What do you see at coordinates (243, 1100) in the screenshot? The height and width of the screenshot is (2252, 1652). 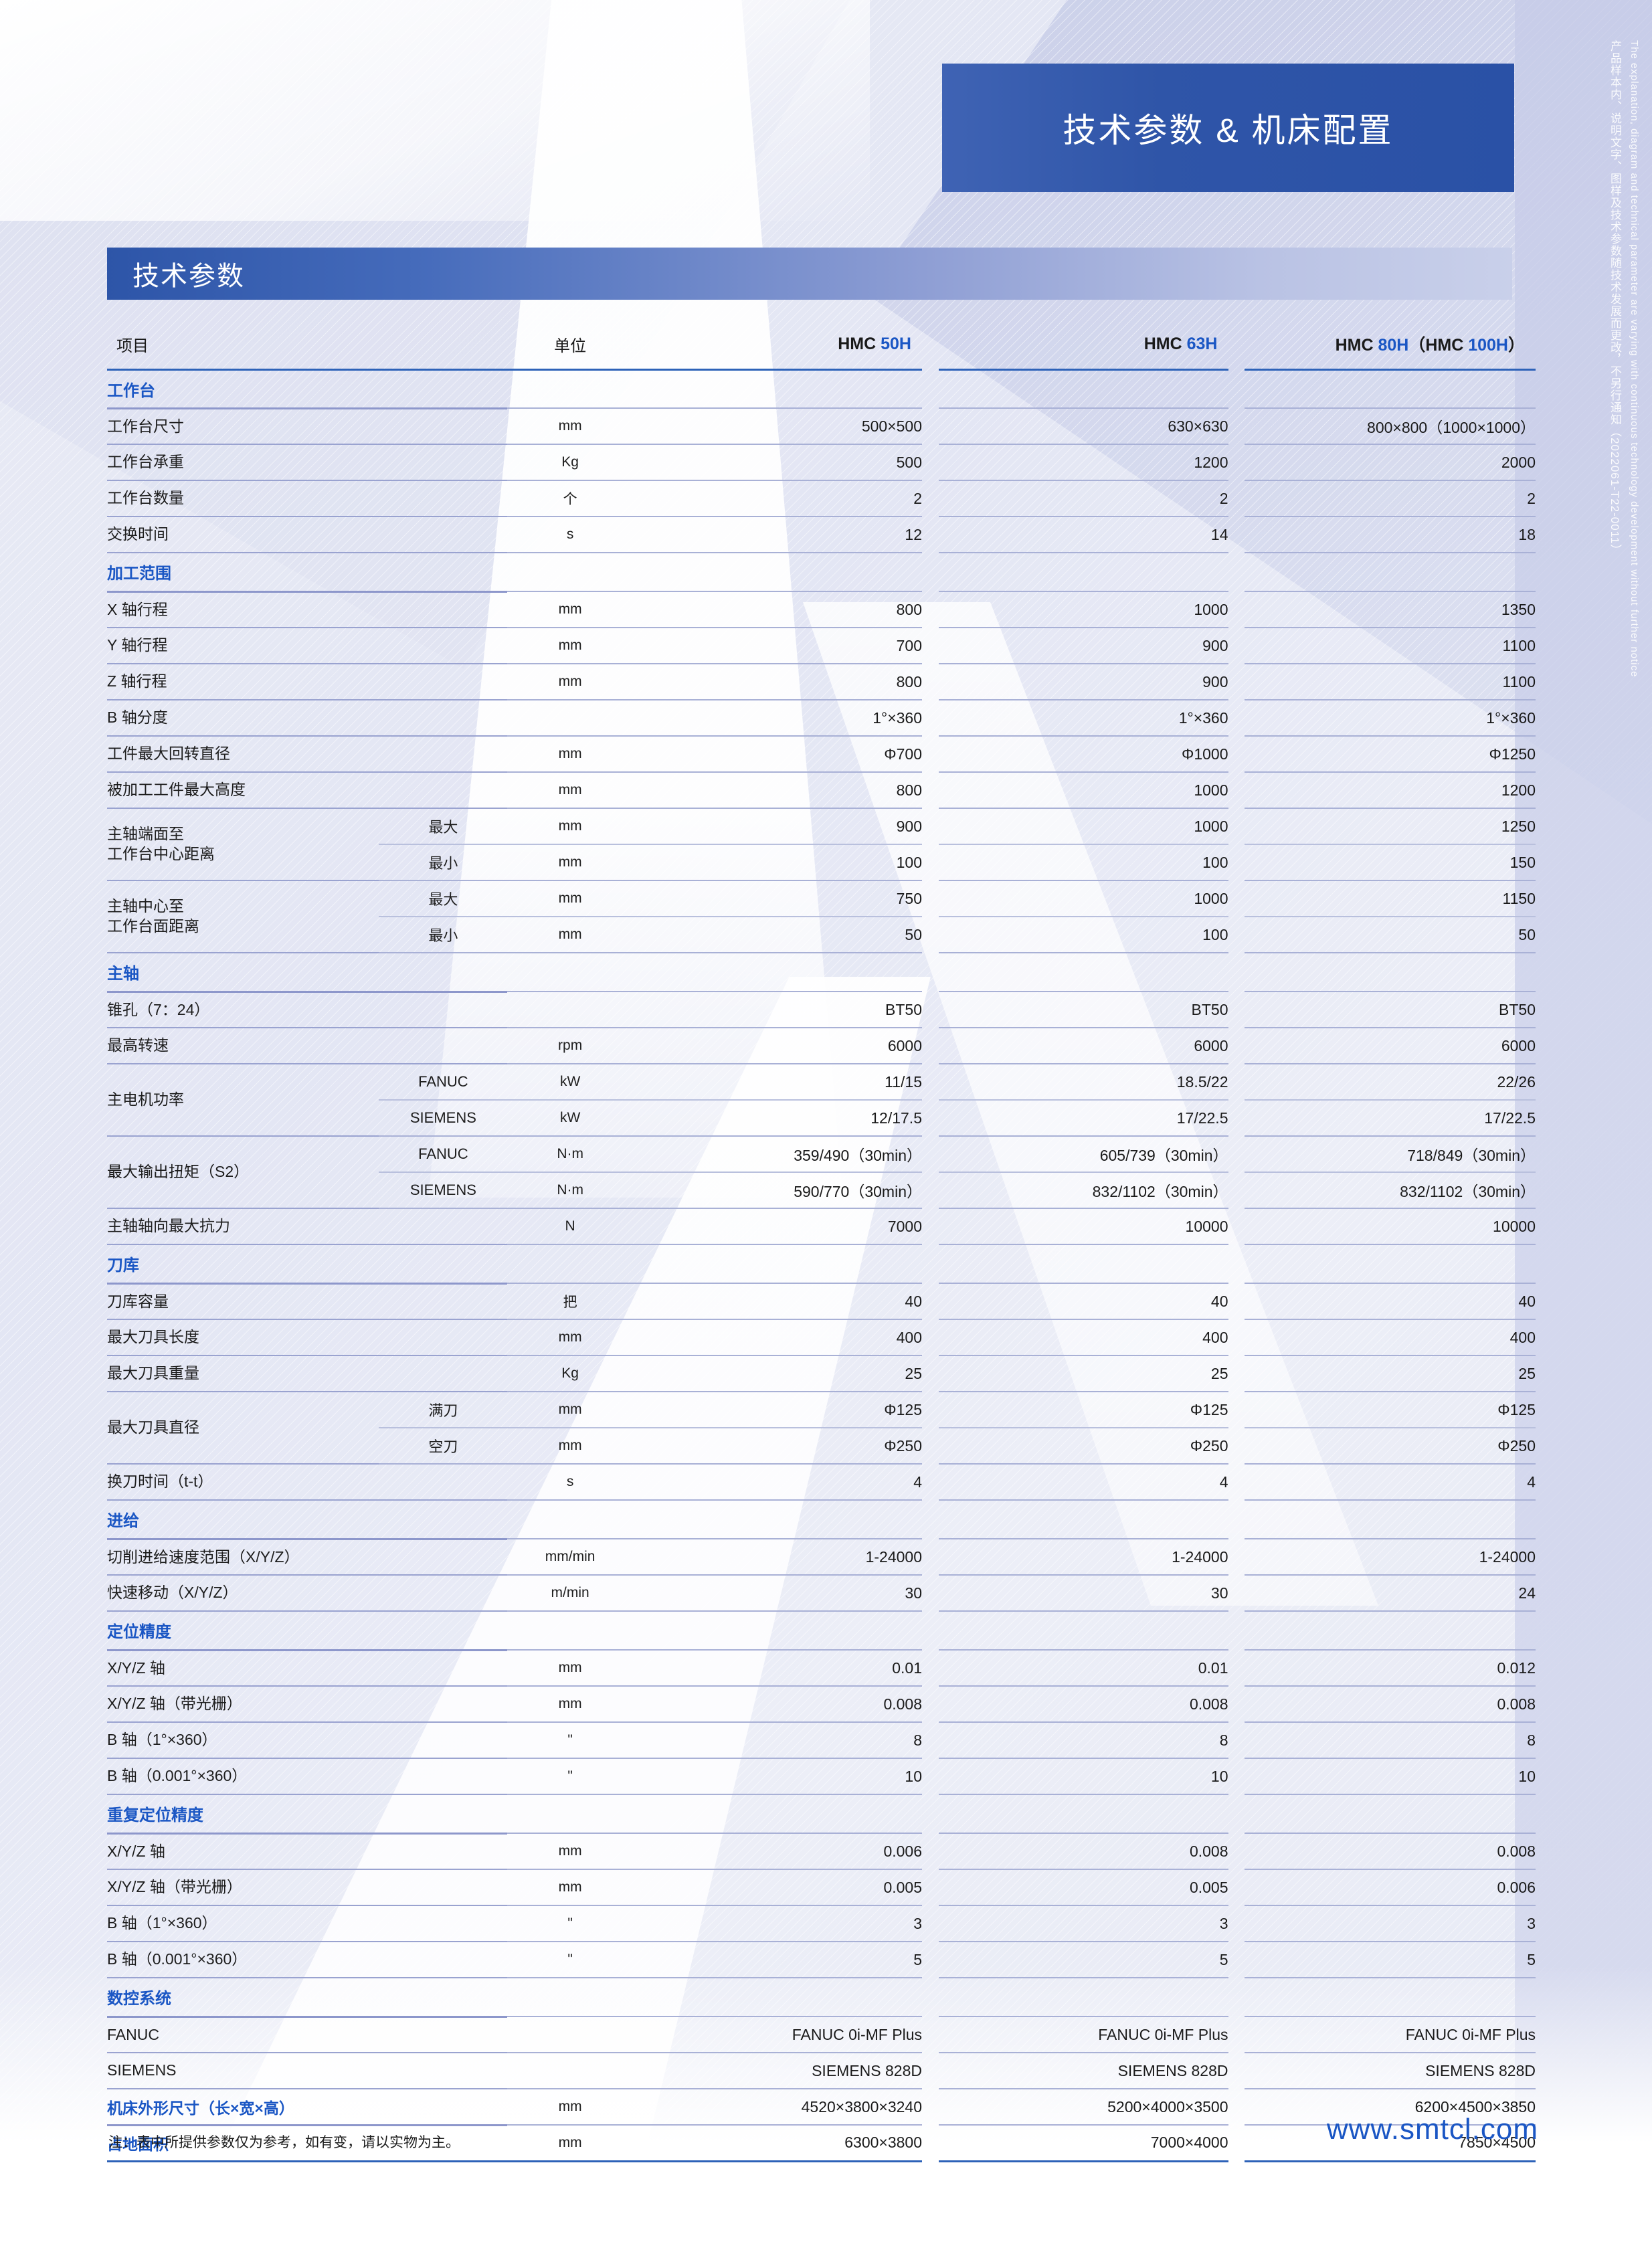 I see `row-label: 主电机功率` at bounding box center [243, 1100].